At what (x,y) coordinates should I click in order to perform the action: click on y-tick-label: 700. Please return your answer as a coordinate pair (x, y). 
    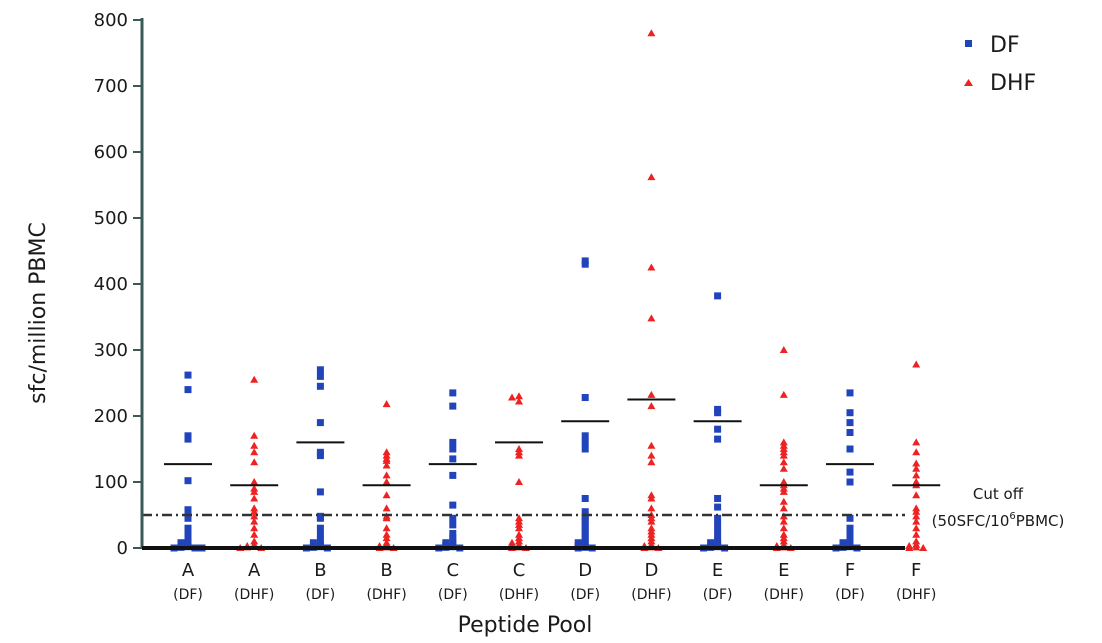
    Looking at the image, I should click on (111, 86).